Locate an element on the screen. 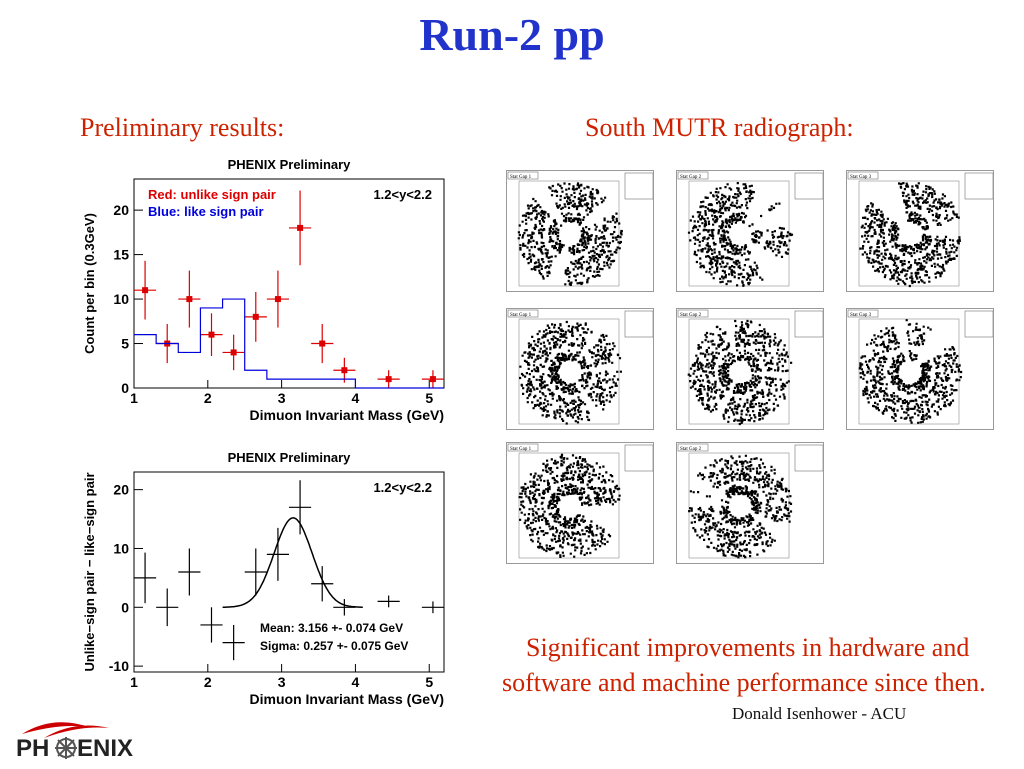 This screenshot has width=1024, height=769. phenix-logo: PH ENIX is located at coordinates (84, 740).